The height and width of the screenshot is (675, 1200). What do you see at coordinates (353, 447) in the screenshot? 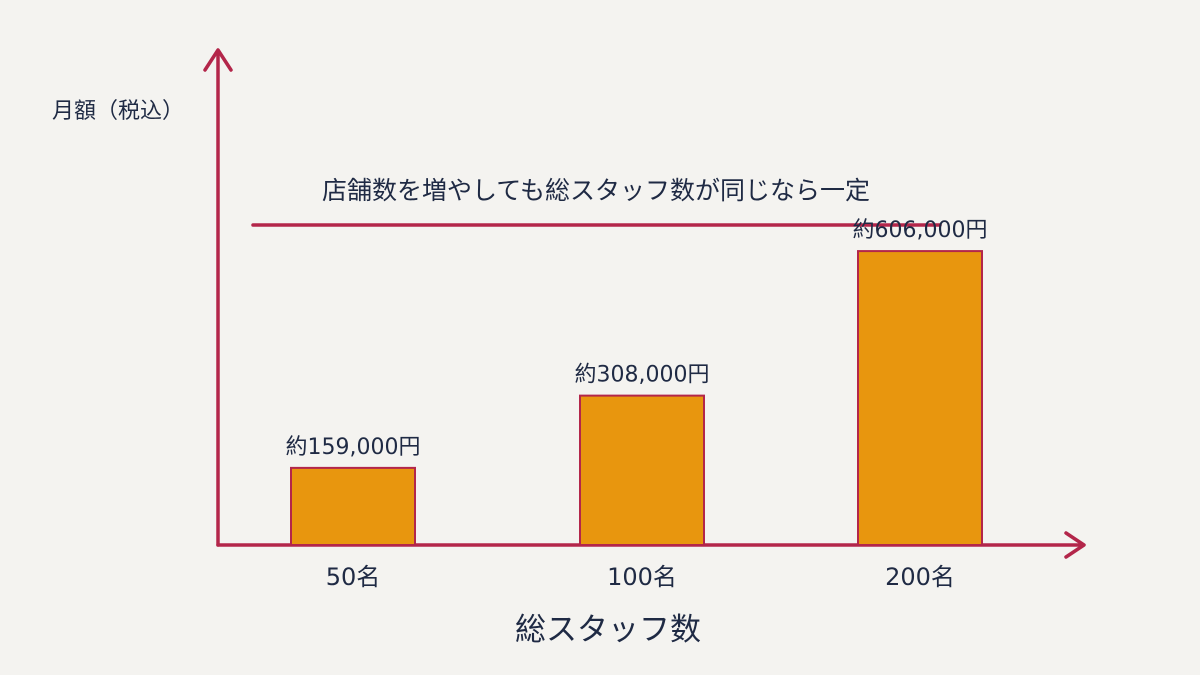
I see `bar-value-label-1: 約159,000円` at bounding box center [353, 447].